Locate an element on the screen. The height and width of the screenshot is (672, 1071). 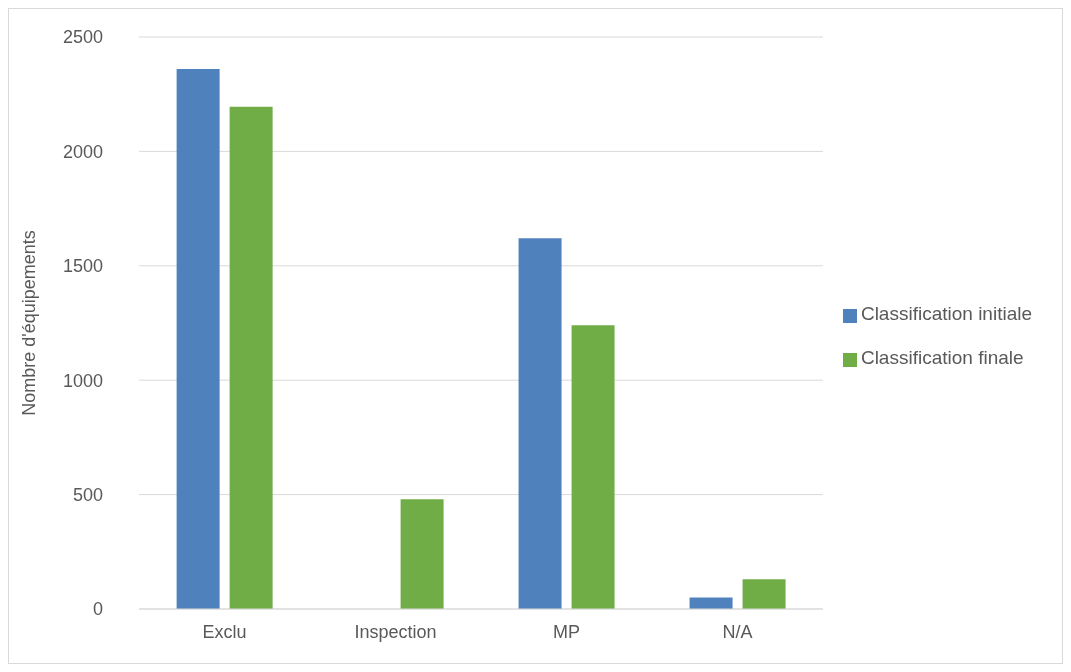
x-tick-label: MP is located at coordinates (566, 631).